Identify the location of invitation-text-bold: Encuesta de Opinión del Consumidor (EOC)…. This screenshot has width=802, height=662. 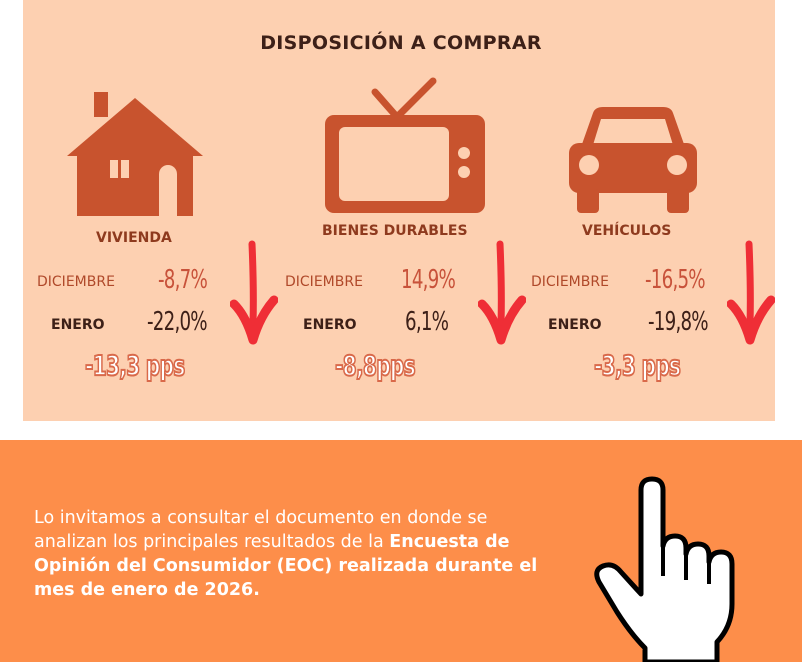
(286, 566).